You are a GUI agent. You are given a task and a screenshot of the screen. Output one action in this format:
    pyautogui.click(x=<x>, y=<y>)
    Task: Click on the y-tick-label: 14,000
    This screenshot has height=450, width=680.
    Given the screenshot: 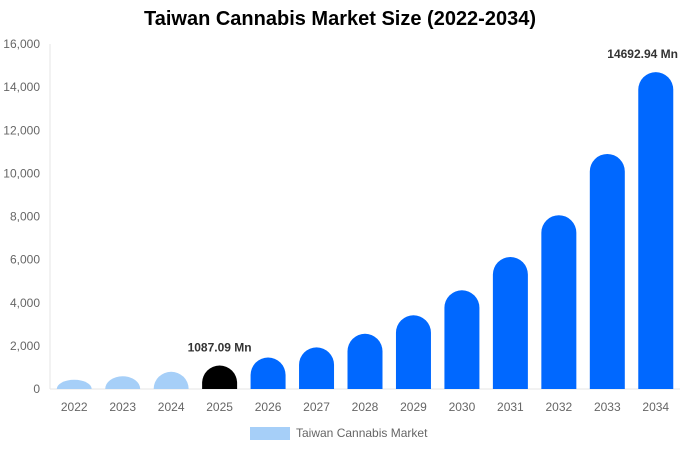 What is the action you would take?
    pyautogui.click(x=21, y=87)
    